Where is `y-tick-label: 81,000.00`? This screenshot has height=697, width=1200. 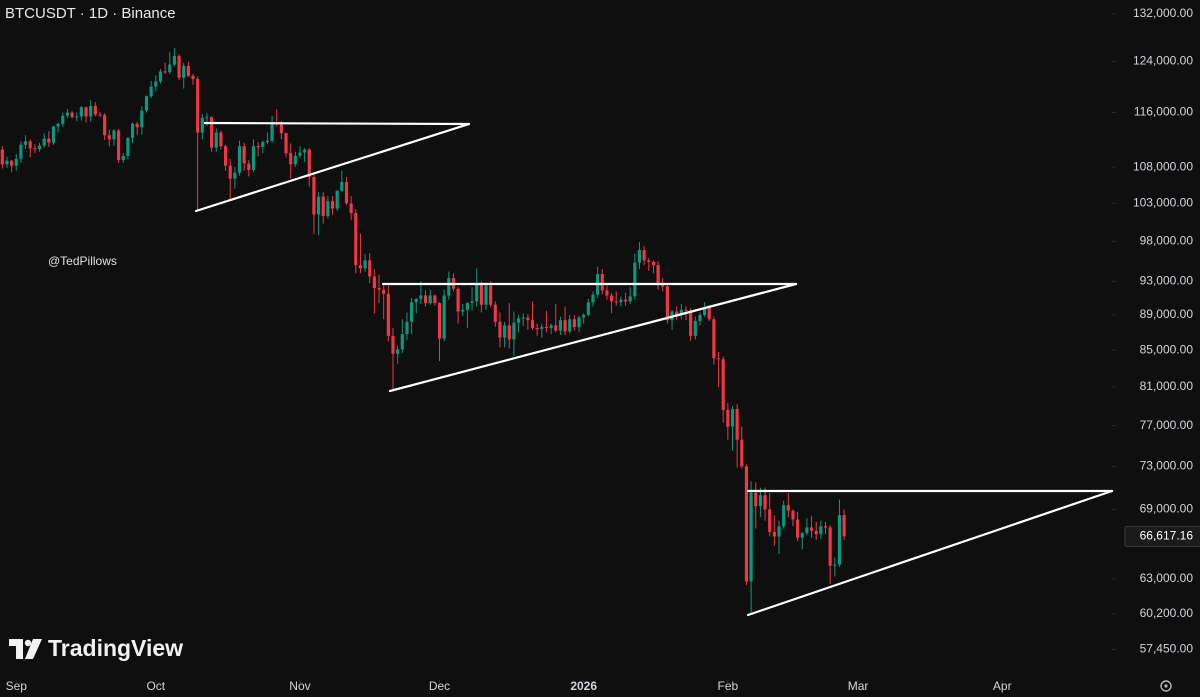
y-tick-label: 81,000.00 is located at coordinates (1167, 386).